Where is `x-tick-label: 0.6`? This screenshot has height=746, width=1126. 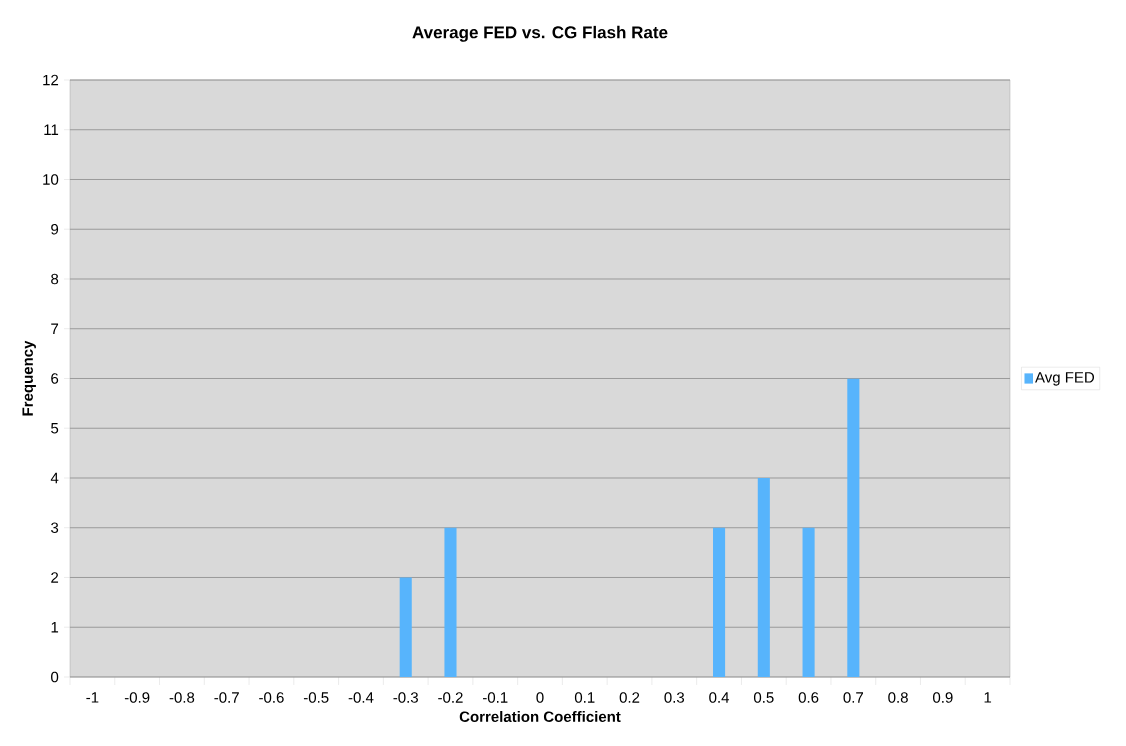
x-tick-label: 0.6 is located at coordinates (808, 697).